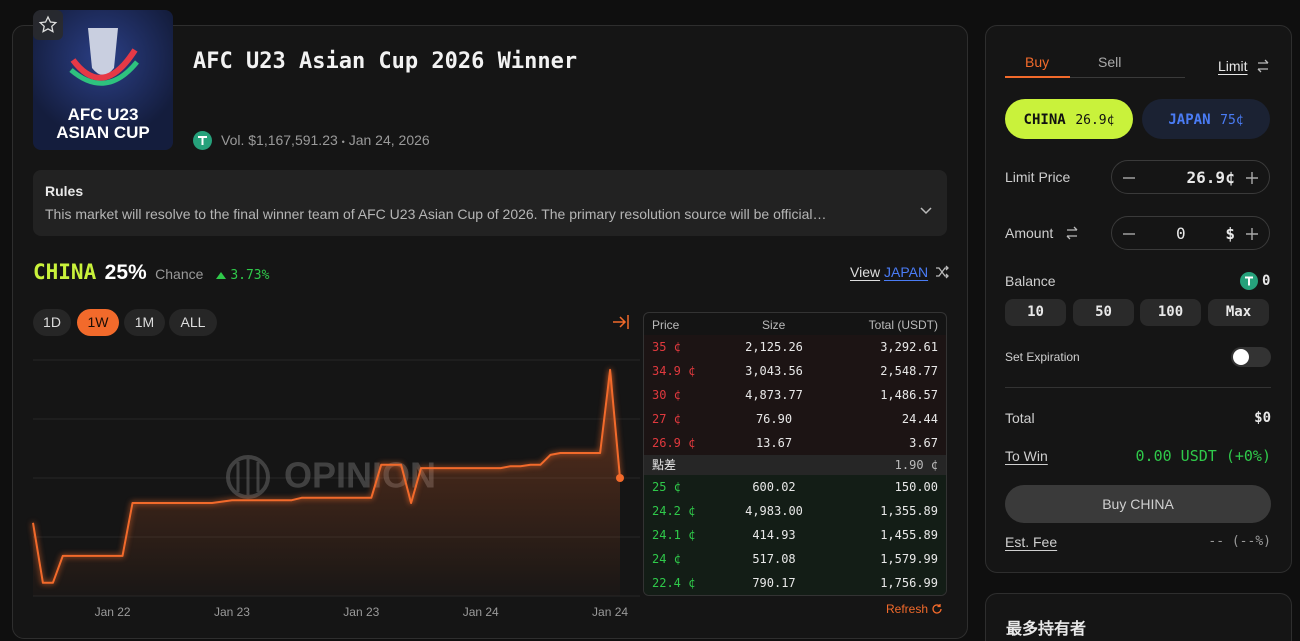 This screenshot has height=641, width=1300. What do you see at coordinates (1190, 233) in the screenshot?
I see `amount-input: 0 $` at bounding box center [1190, 233].